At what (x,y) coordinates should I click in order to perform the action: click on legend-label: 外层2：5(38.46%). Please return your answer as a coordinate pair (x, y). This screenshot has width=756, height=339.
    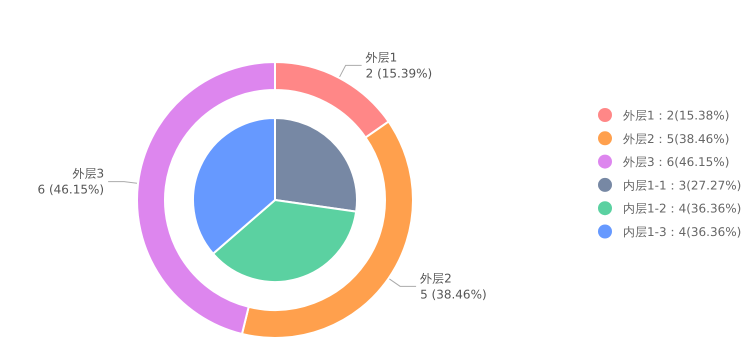
    Looking at the image, I should click on (676, 139).